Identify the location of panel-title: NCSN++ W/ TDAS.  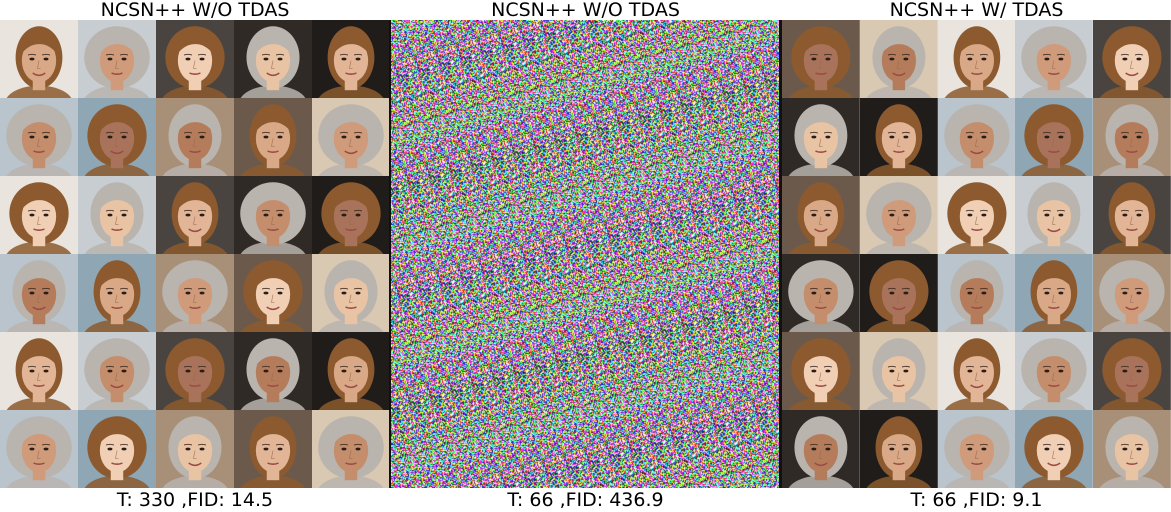
(976, 10).